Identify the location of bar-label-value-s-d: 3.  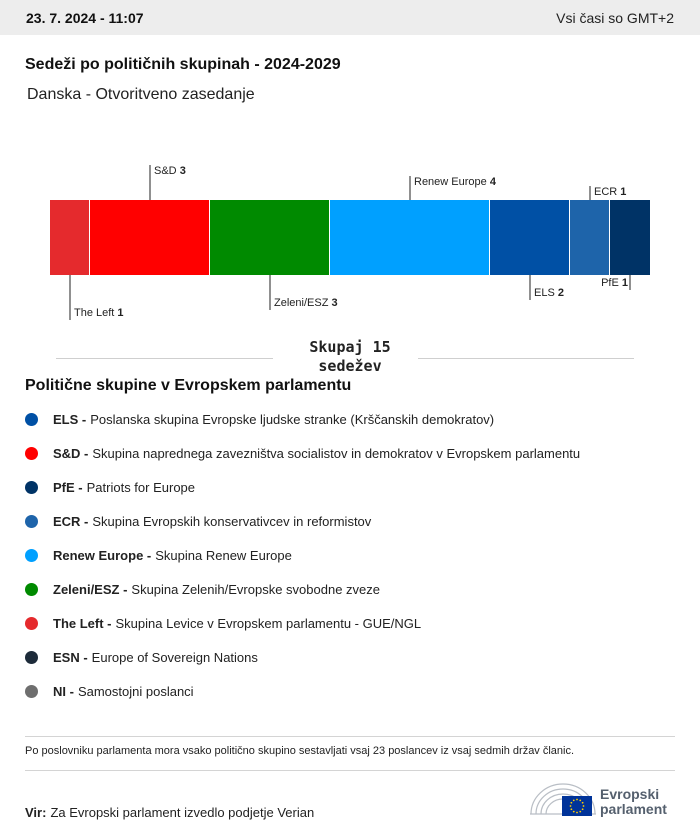
(183, 171).